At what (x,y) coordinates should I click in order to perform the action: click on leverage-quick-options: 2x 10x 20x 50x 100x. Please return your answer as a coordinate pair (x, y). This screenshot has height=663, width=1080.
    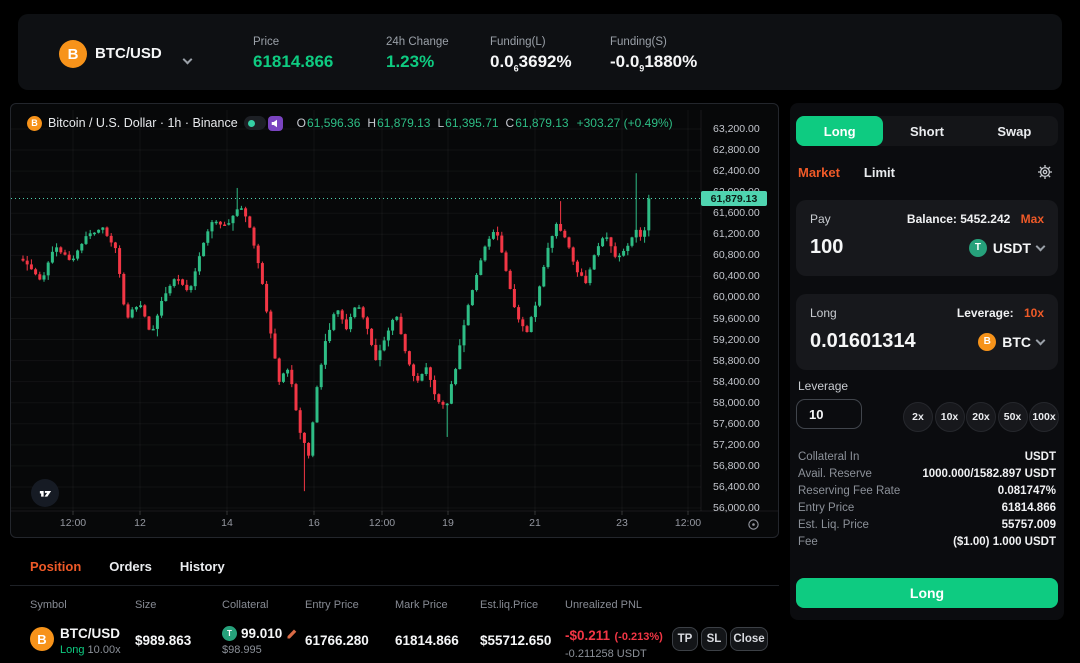
    Looking at the image, I should click on (981, 417).